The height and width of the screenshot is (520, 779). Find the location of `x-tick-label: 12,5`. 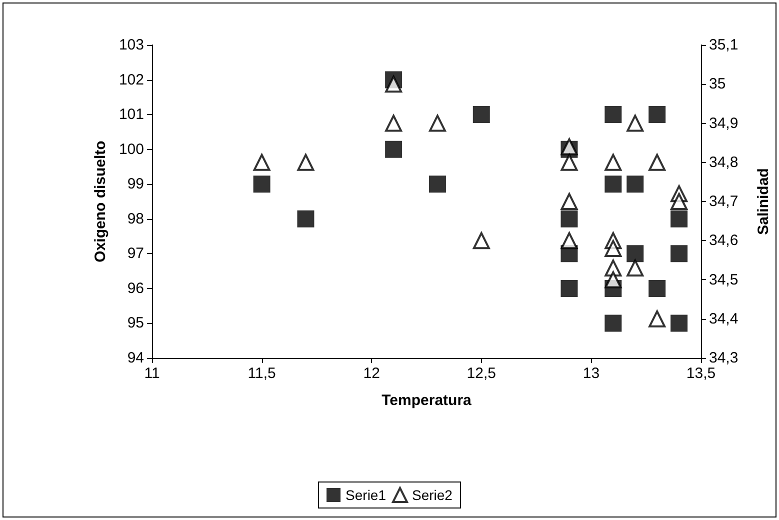

x-tick-label: 12,5 is located at coordinates (481, 373).